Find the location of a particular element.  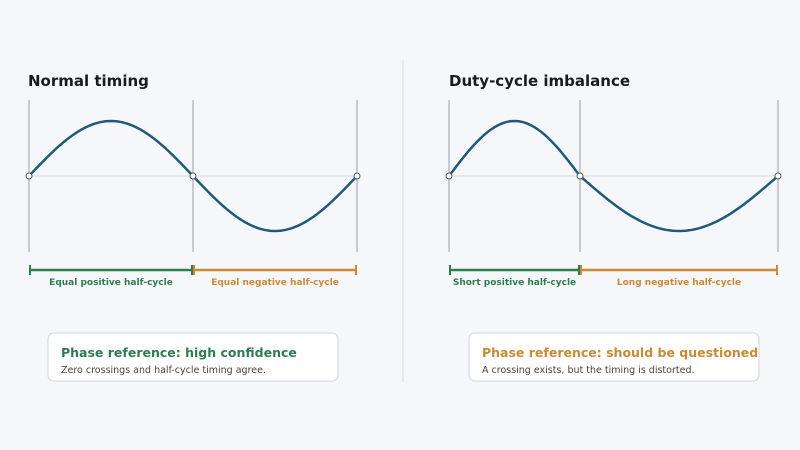

negative-half-label: Long negative half-cycle is located at coordinates (679, 283).